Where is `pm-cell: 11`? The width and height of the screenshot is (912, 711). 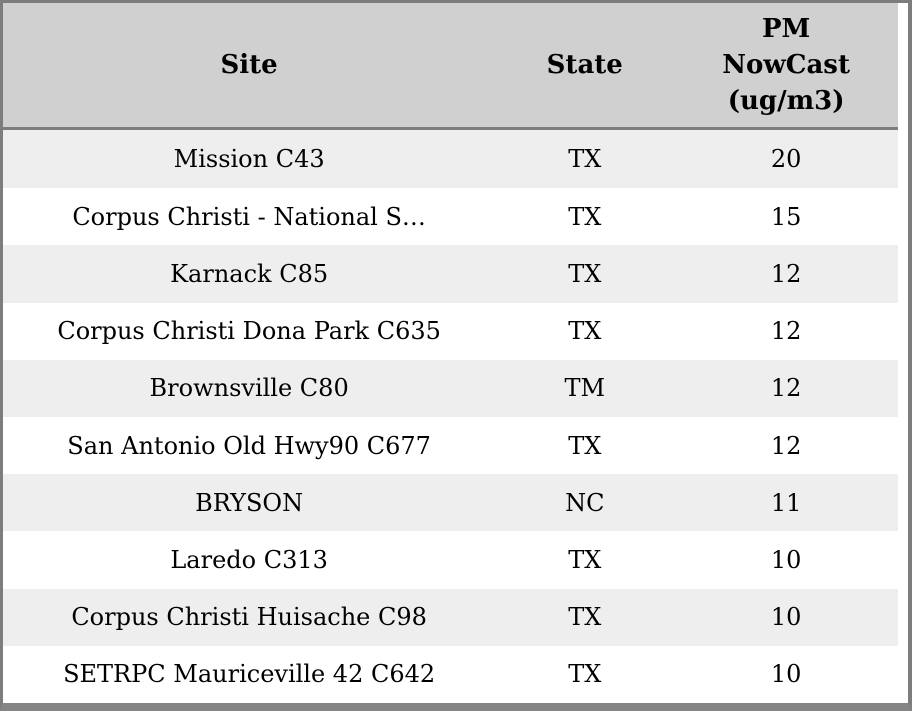
pm-cell: 11 is located at coordinates (786, 502).